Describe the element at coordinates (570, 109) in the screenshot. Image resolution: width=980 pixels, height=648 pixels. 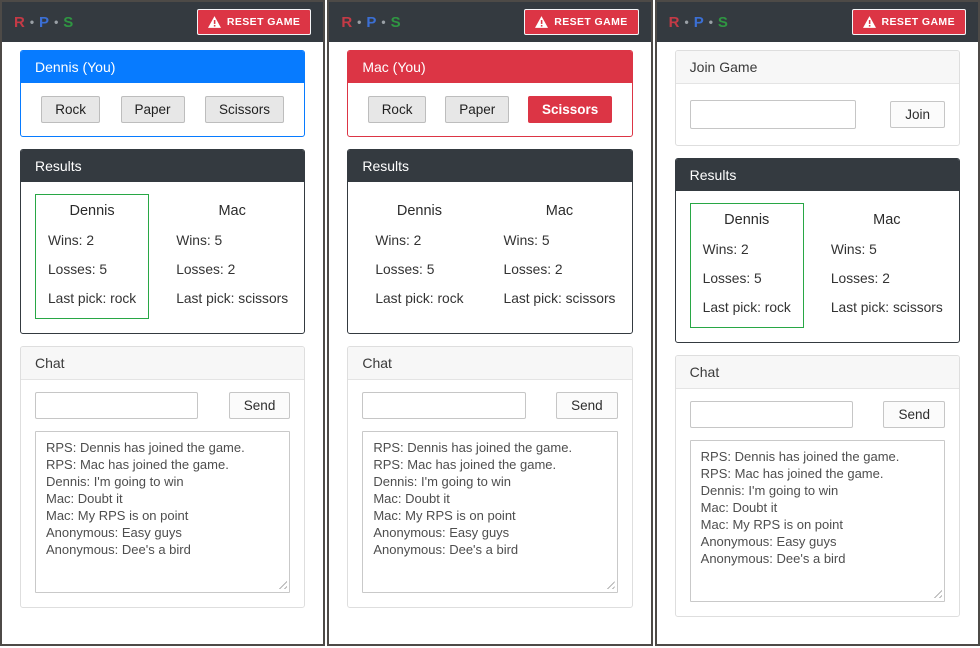
I see `scissors-button-selected: Scissors` at that location.